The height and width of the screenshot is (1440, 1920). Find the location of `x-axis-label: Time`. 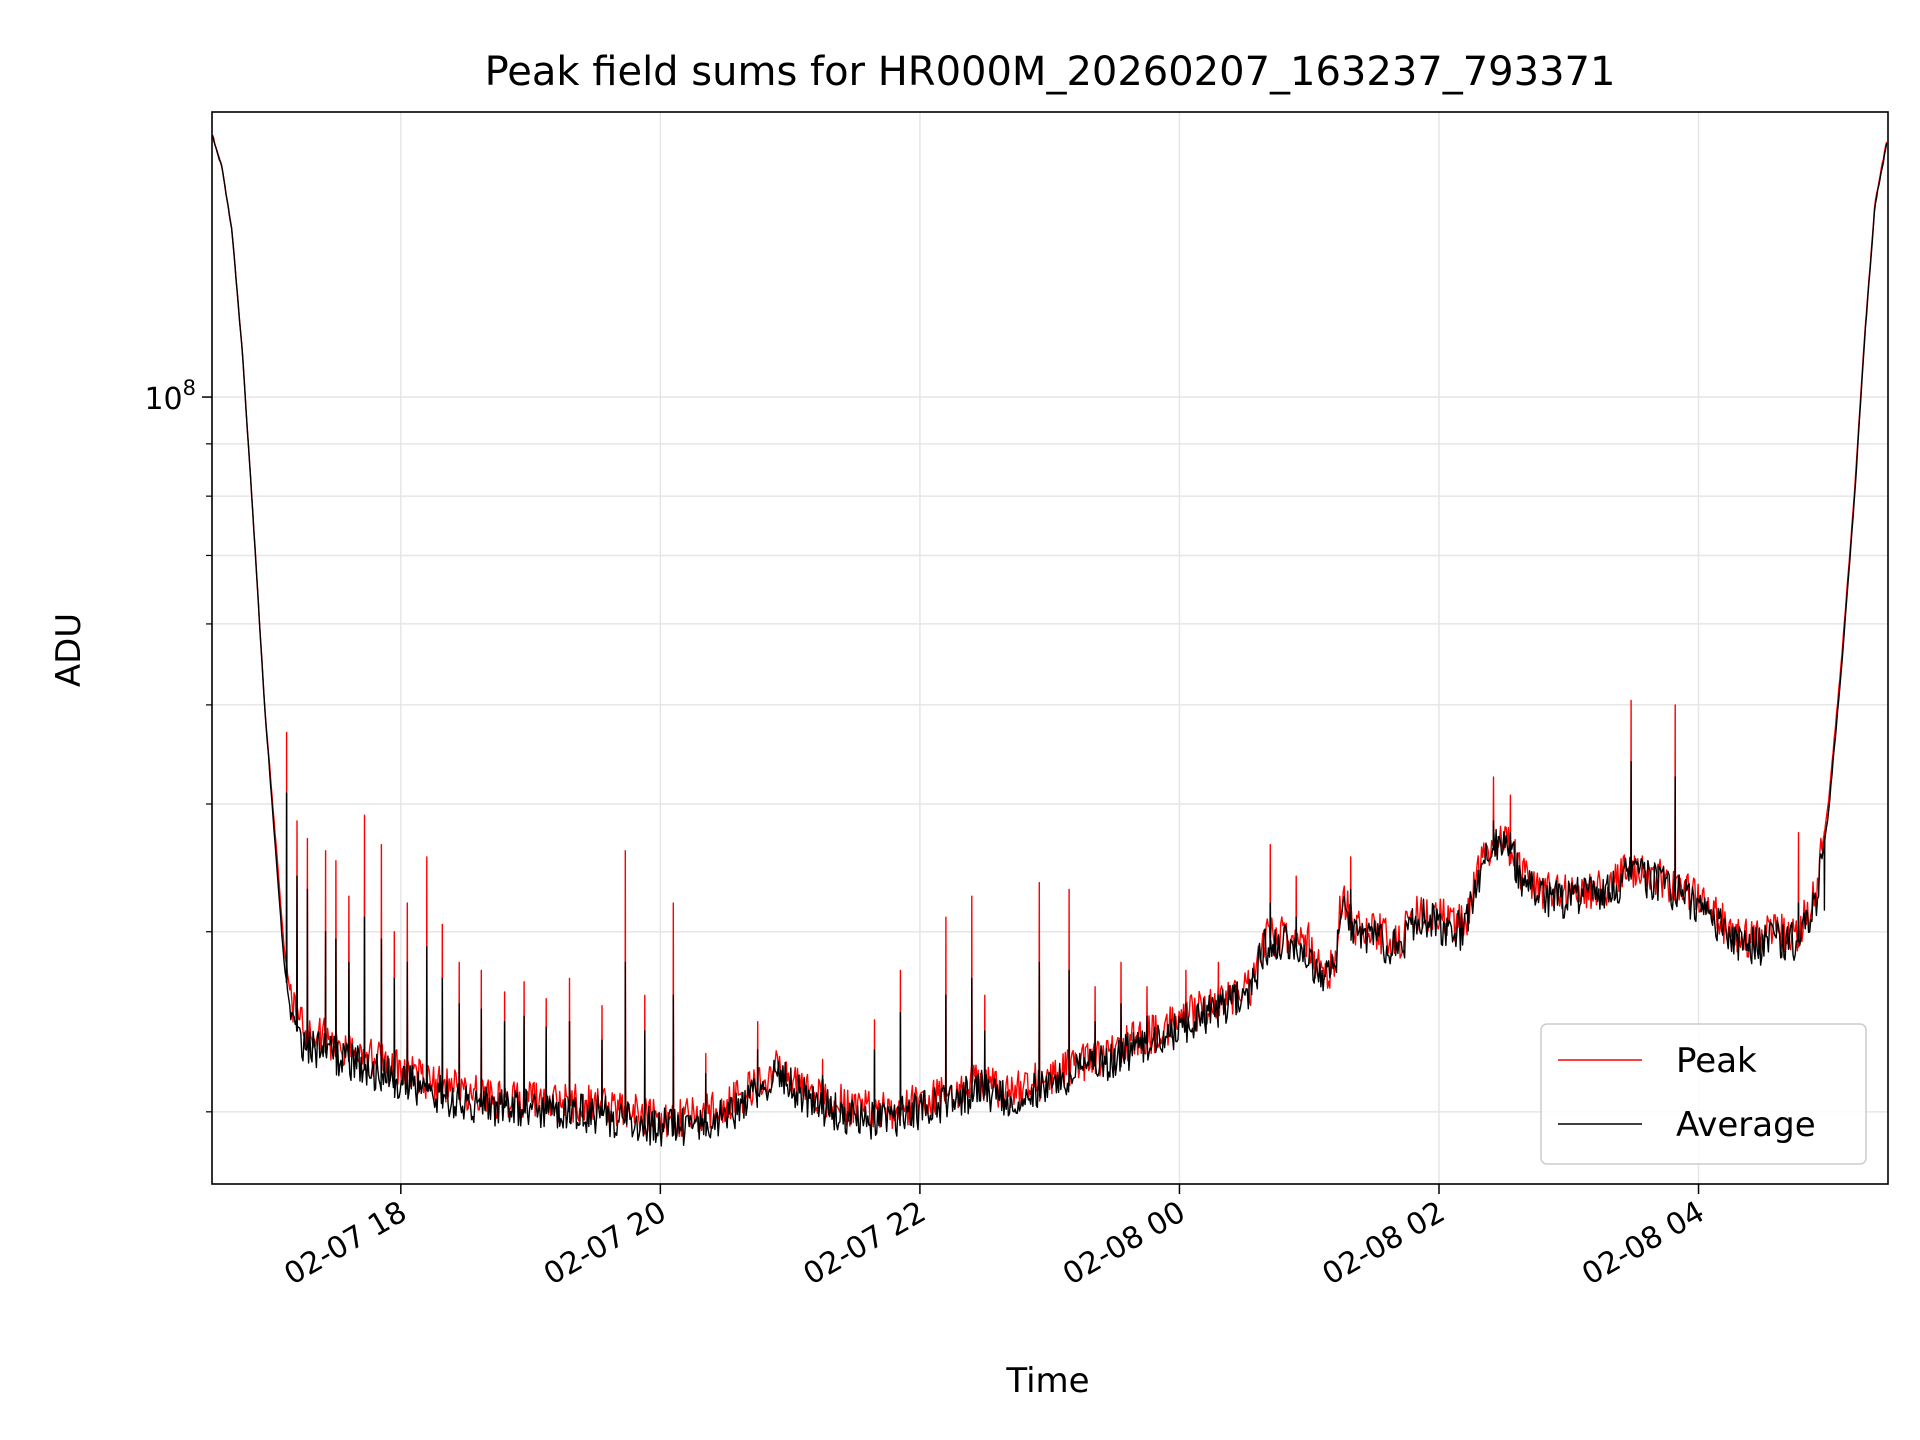

x-axis-label: Time is located at coordinates (1047, 1381).